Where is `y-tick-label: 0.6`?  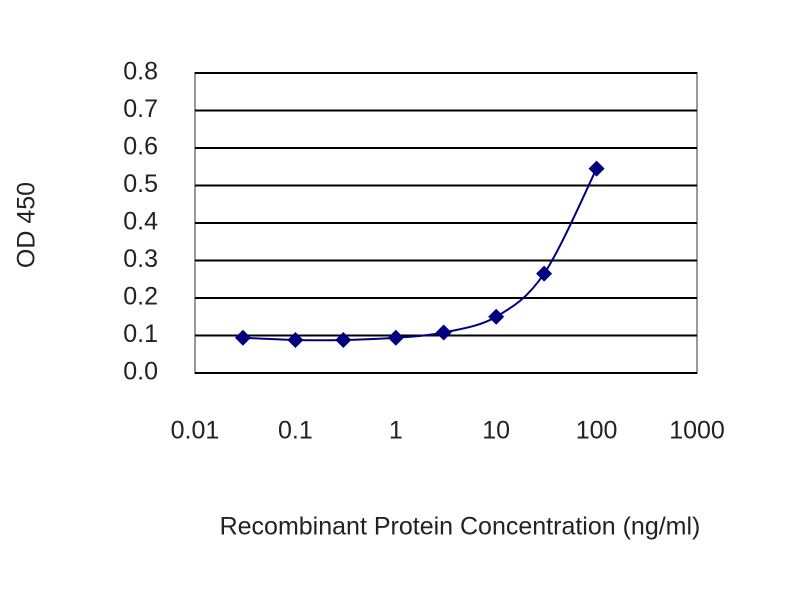 y-tick-label: 0.6 is located at coordinates (140, 147).